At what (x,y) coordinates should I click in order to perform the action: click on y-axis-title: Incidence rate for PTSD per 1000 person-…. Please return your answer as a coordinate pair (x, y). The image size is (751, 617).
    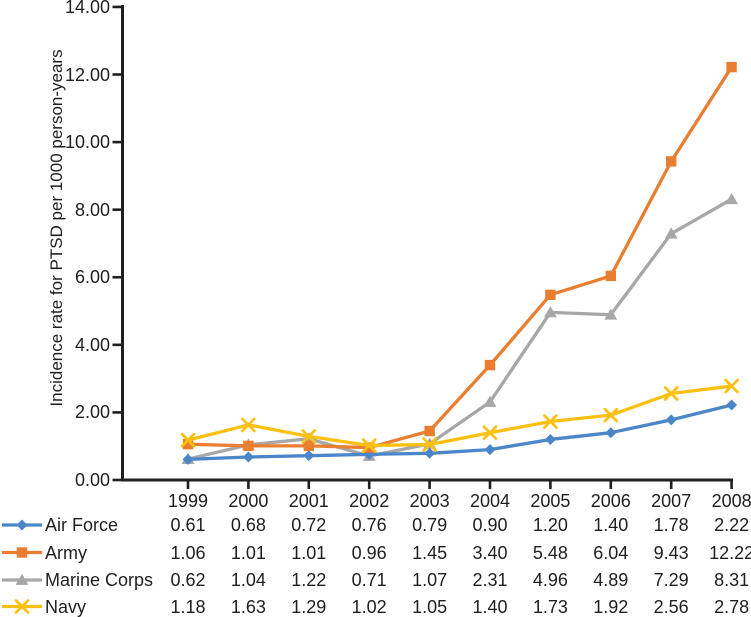
    Looking at the image, I should click on (56, 228).